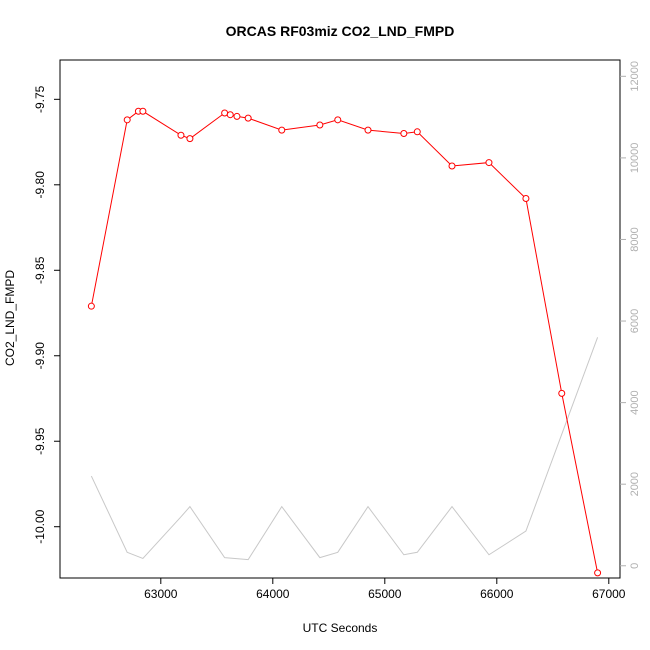 The image size is (650, 650). Describe the element at coordinates (635, 402) in the screenshot. I see `y2-tick-label: 4000` at that location.